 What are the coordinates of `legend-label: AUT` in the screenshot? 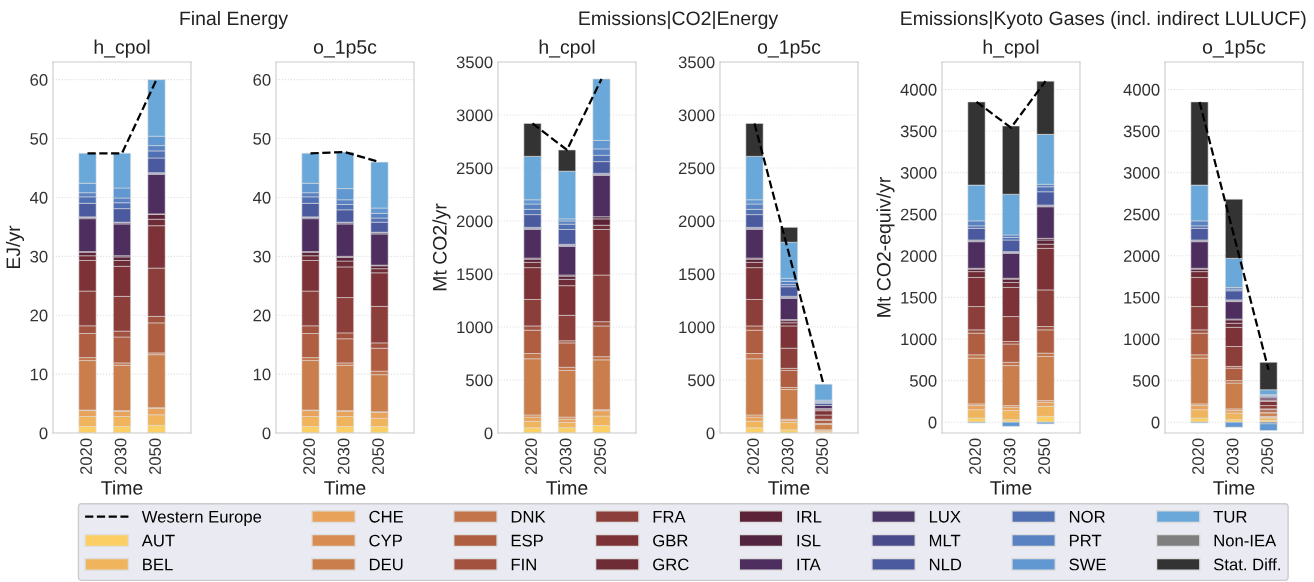 It's located at (158, 540).